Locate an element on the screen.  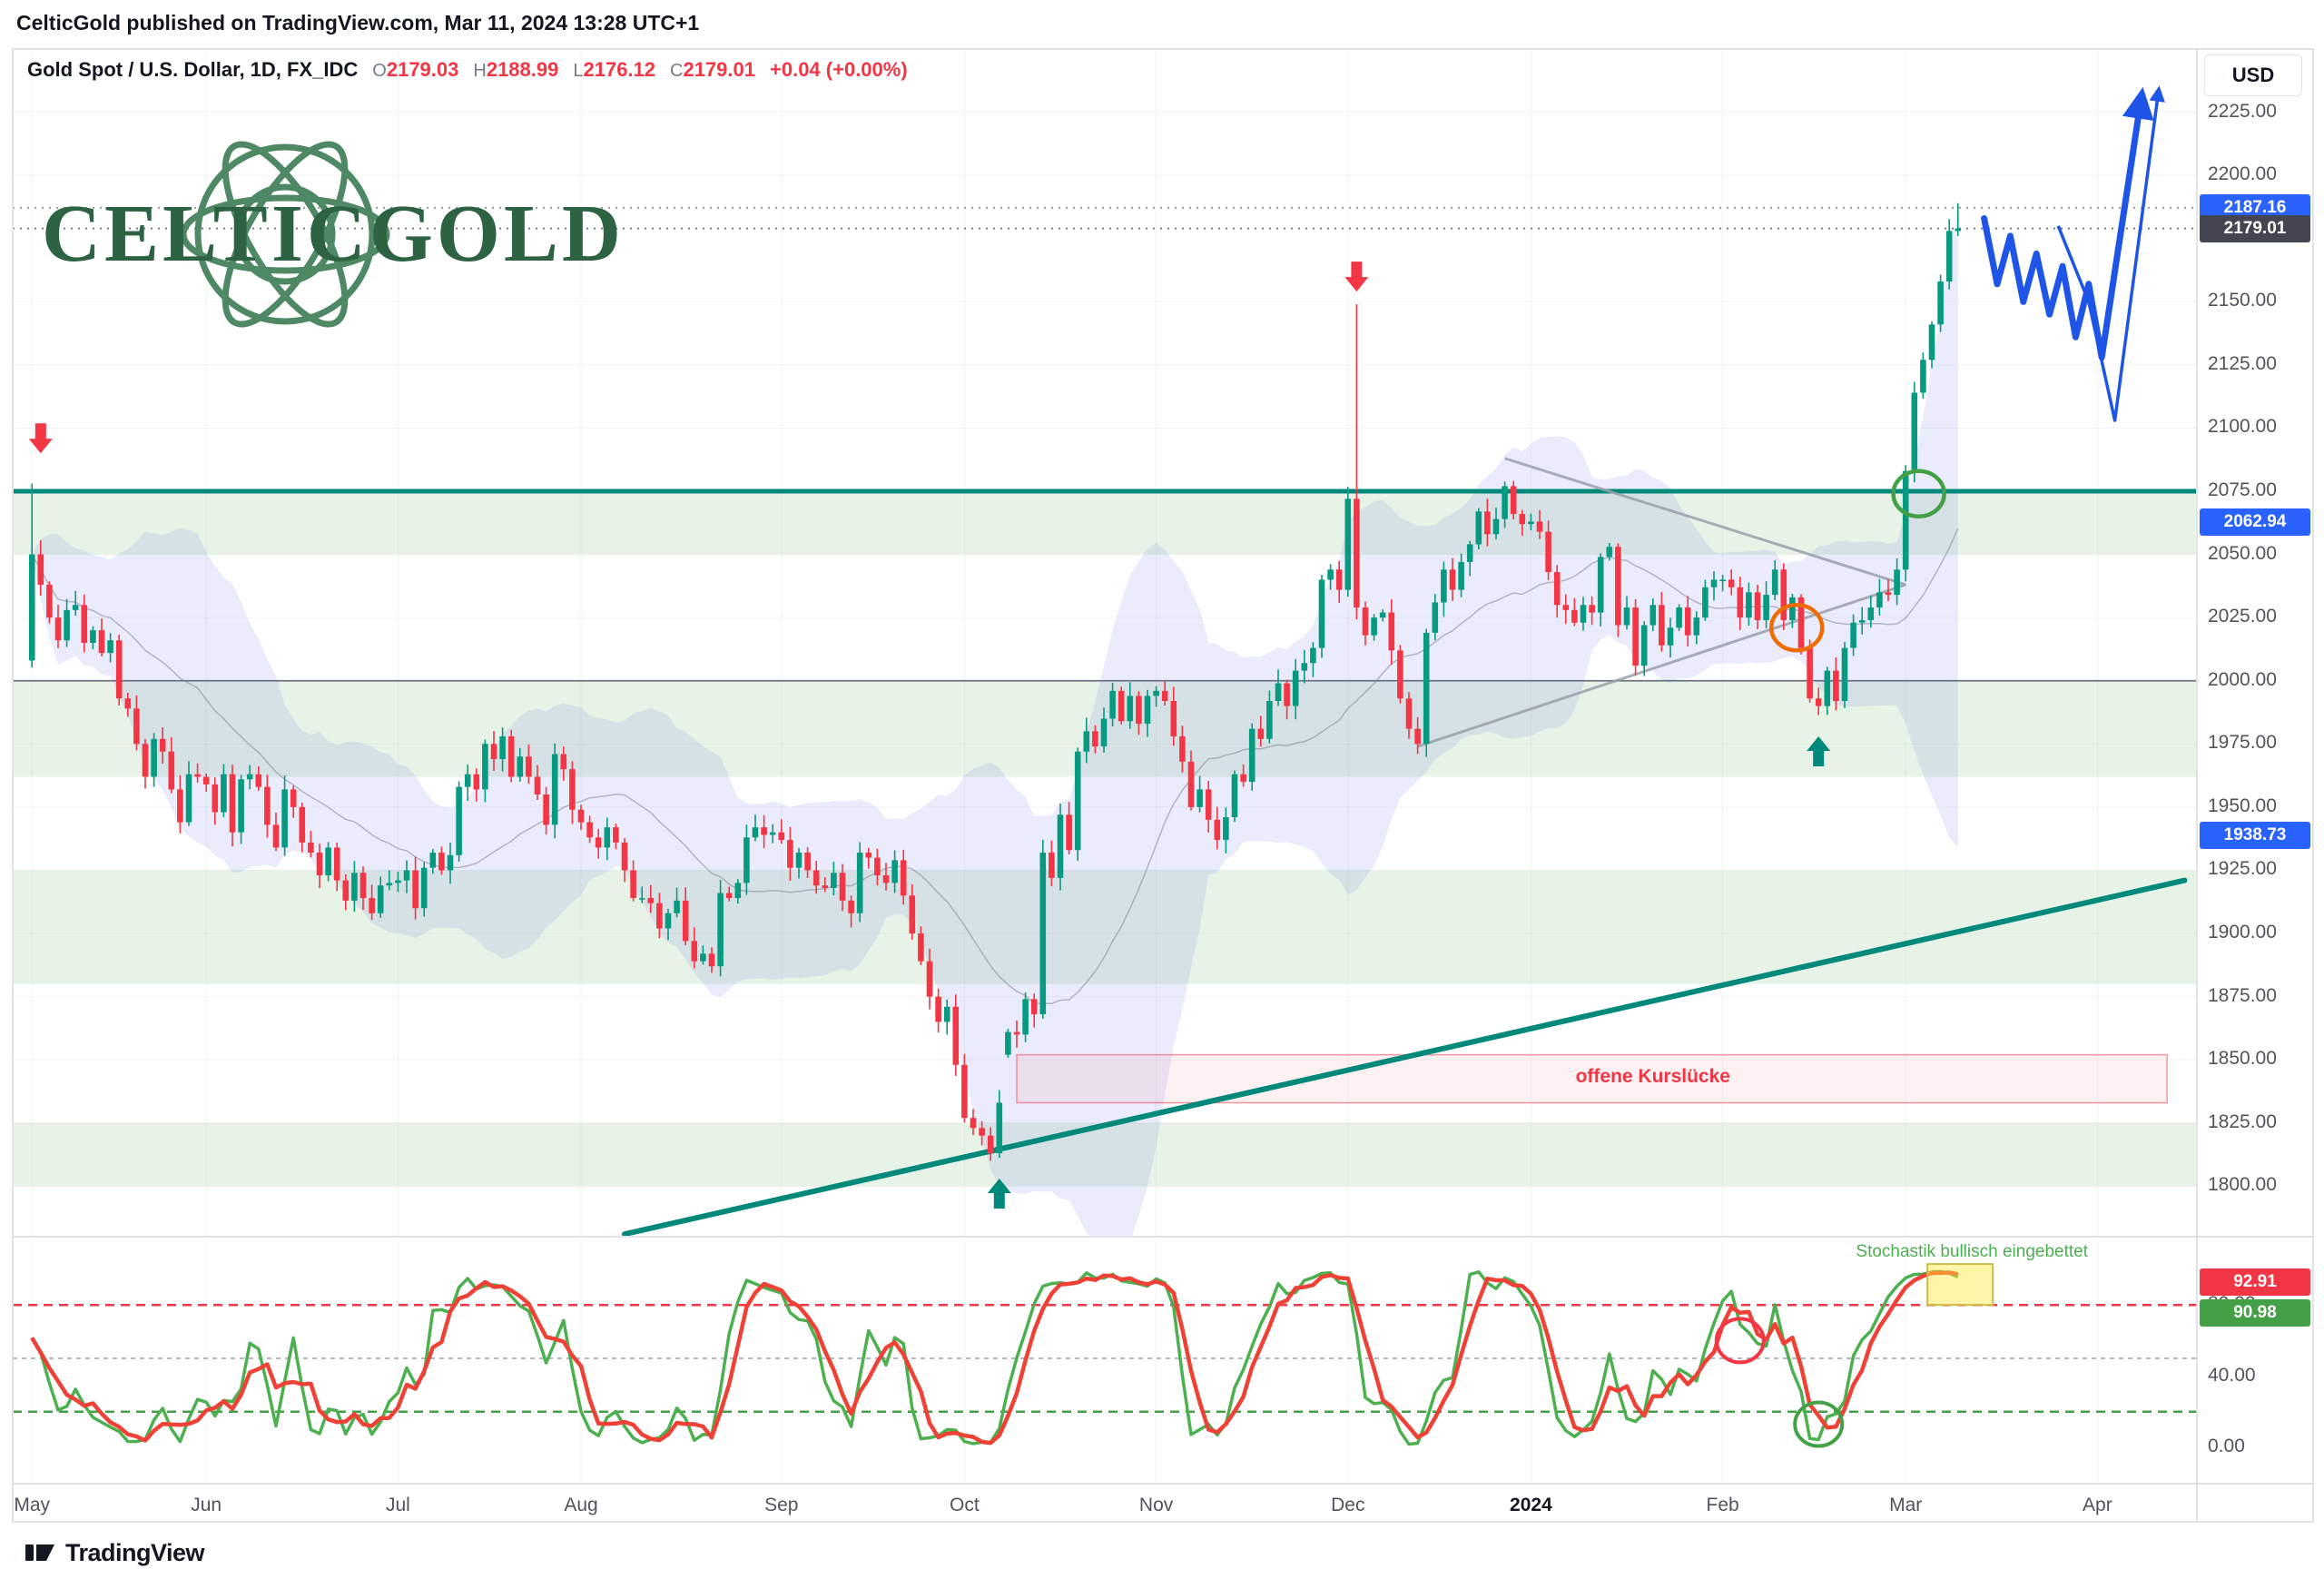
time-axis-label: Jun is located at coordinates (206, 1505).